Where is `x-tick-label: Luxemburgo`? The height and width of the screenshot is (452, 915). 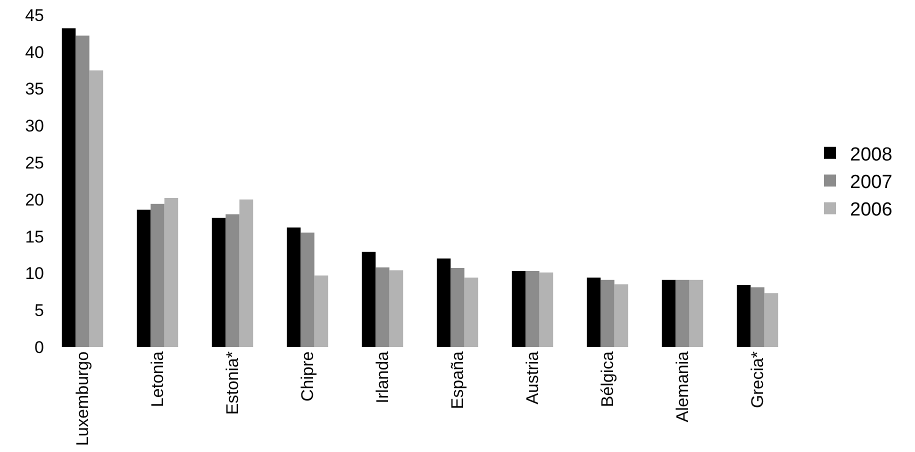 x-tick-label: Luxemburgo is located at coordinates (82, 398).